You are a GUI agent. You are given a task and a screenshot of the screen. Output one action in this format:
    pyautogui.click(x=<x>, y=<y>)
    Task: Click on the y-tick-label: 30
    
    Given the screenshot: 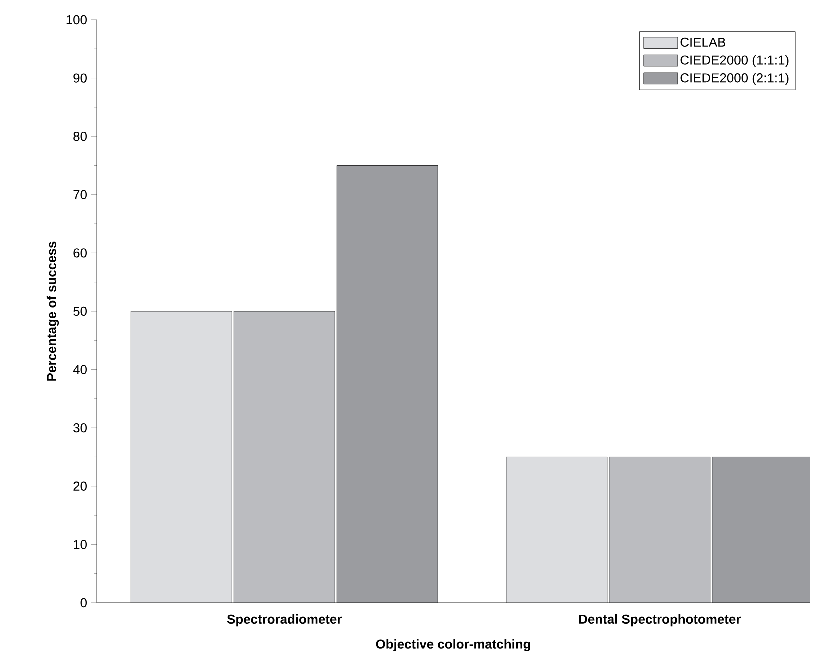 What is the action you would take?
    pyautogui.click(x=80, y=428)
    